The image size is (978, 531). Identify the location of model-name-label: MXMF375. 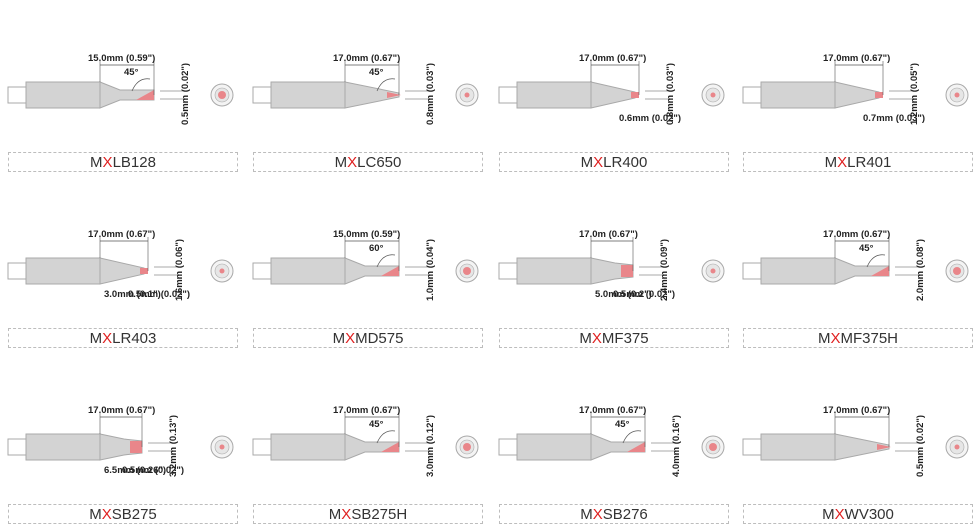
(614, 338).